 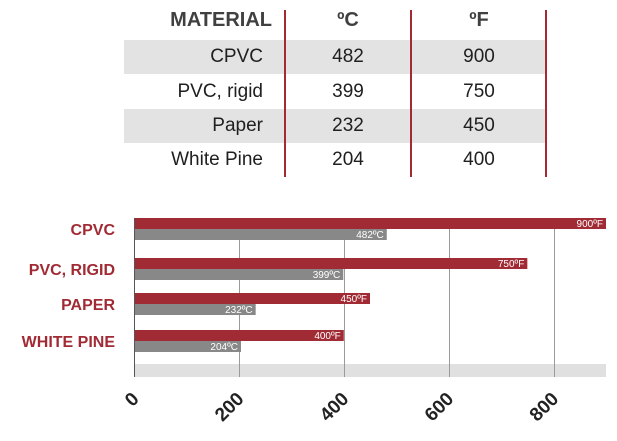 What do you see at coordinates (590, 224) in the screenshot?
I see `data-label: 900ºF` at bounding box center [590, 224].